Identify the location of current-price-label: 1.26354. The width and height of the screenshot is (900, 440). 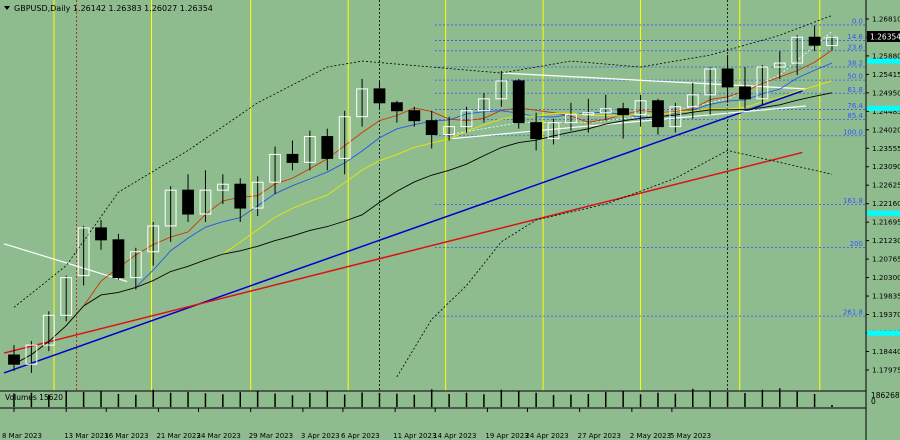
(885, 37).